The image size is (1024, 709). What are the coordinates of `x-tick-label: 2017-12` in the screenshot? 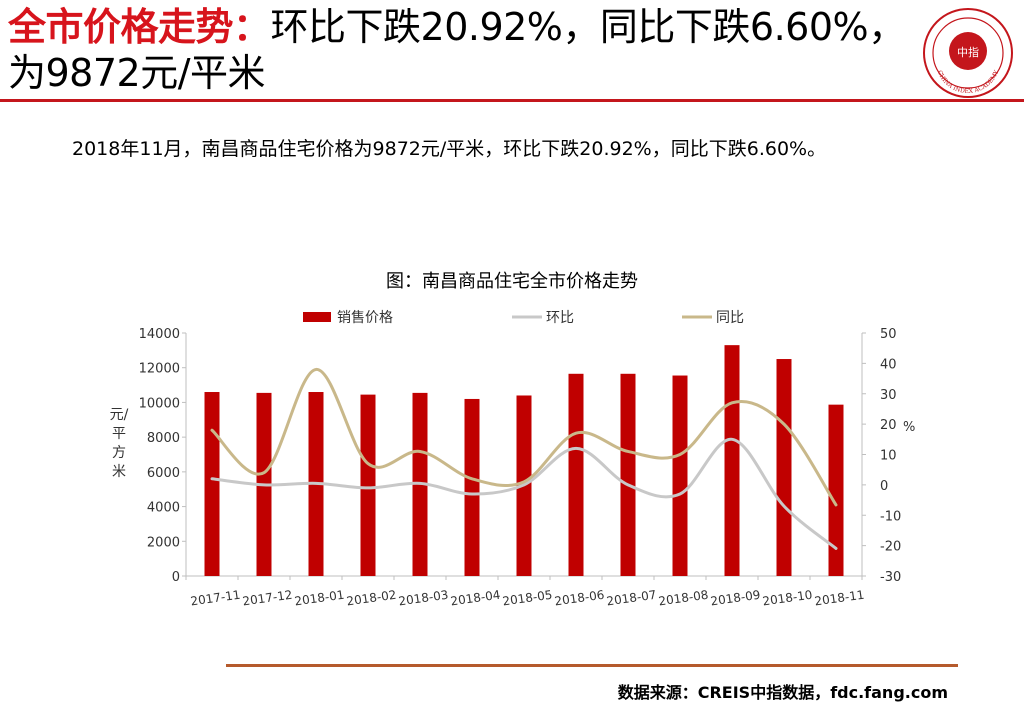 It's located at (268, 598).